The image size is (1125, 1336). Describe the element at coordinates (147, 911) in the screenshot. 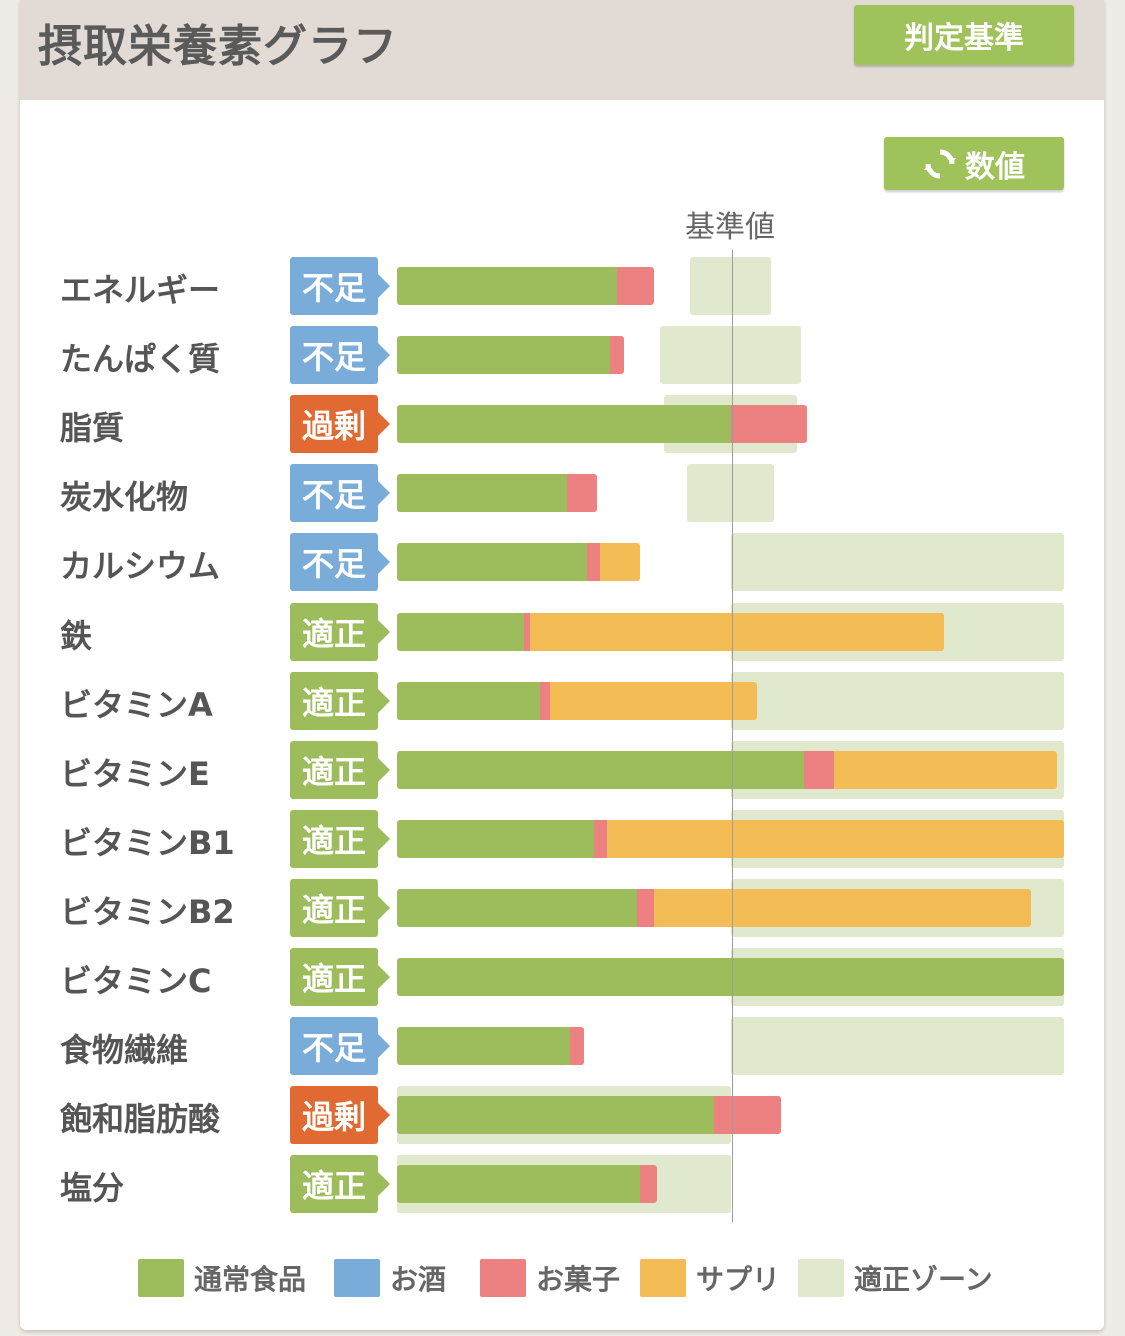

I see `nutrient-label: ビタミンB2` at that location.